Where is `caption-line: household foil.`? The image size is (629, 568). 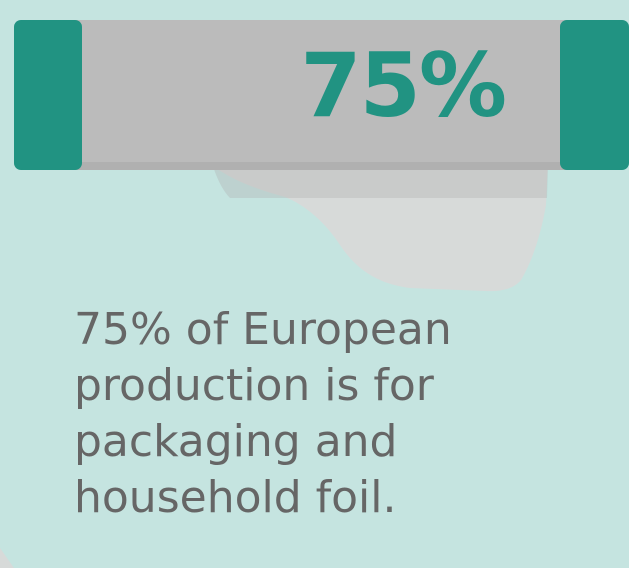 caption-line: household foil. is located at coordinates (235, 497).